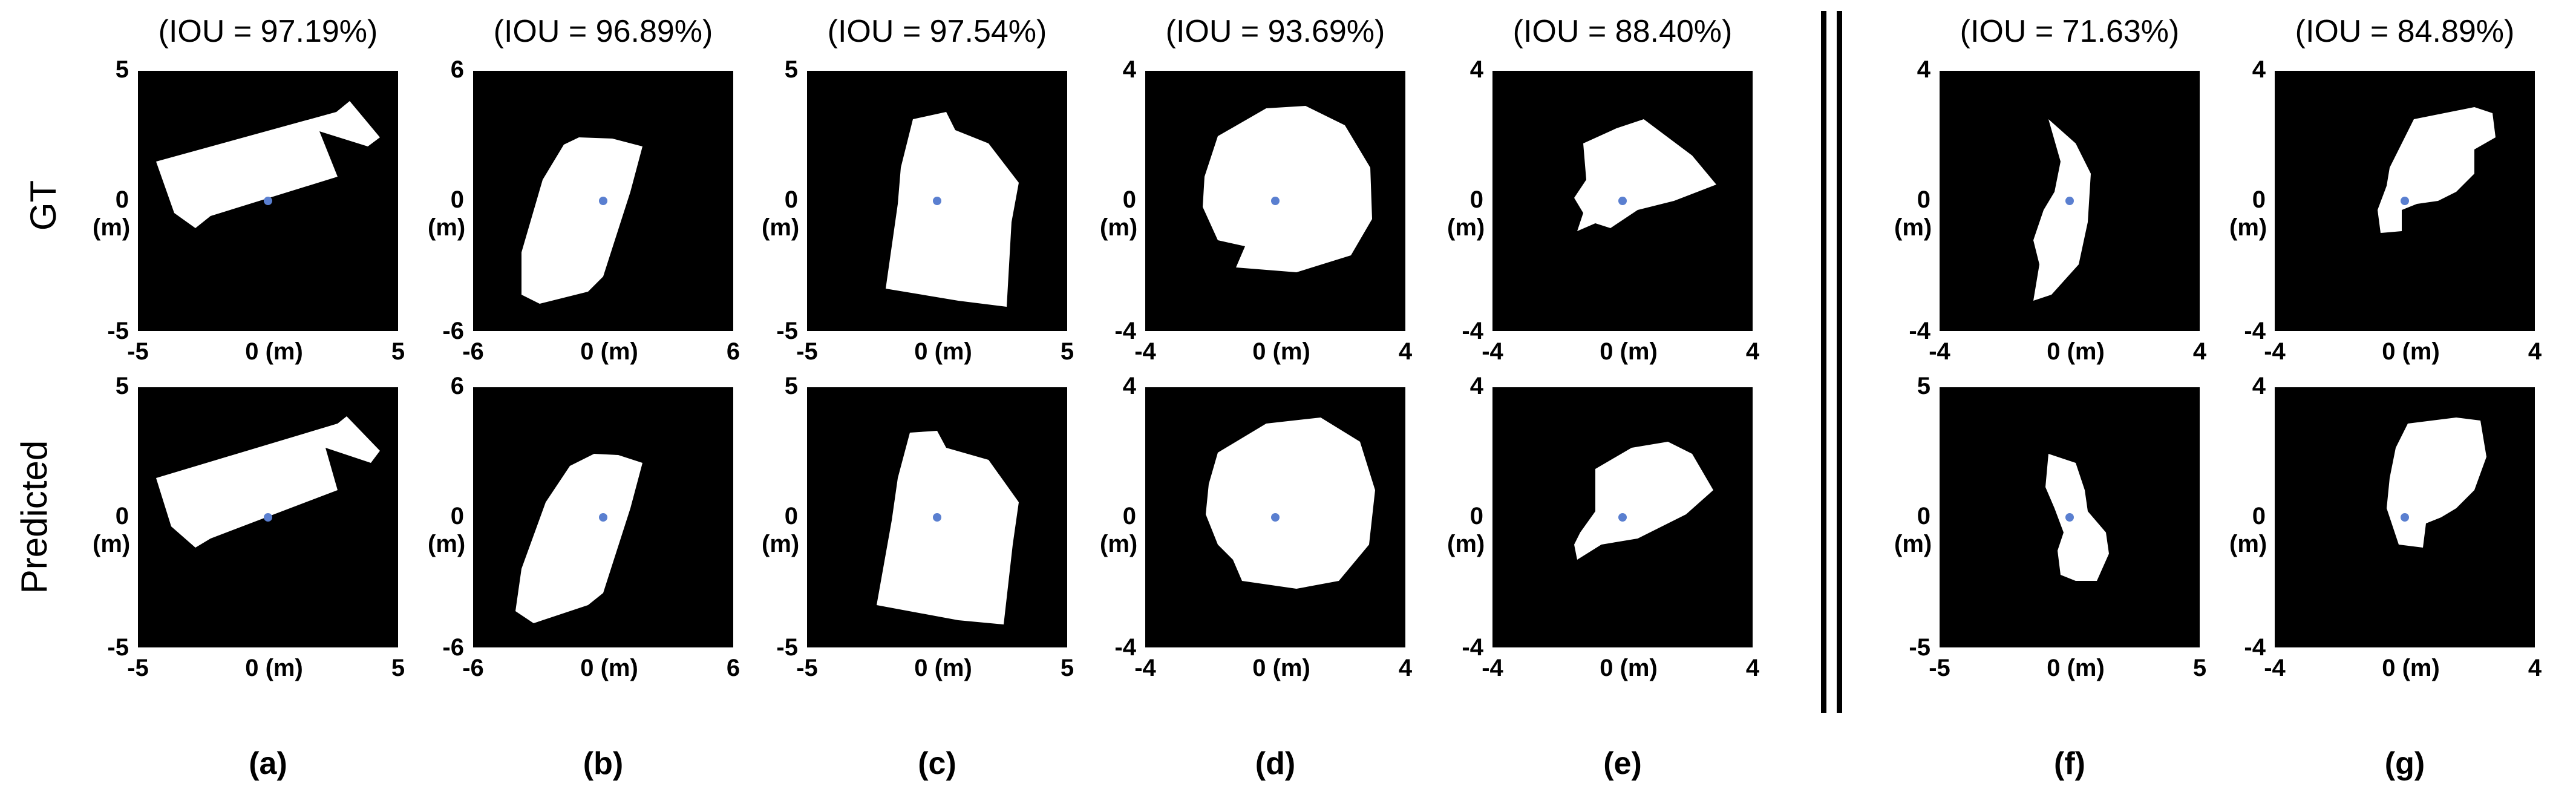 The image size is (2576, 809). Describe the element at coordinates (43, 206) in the screenshot. I see `row-label-gt: GT` at that location.